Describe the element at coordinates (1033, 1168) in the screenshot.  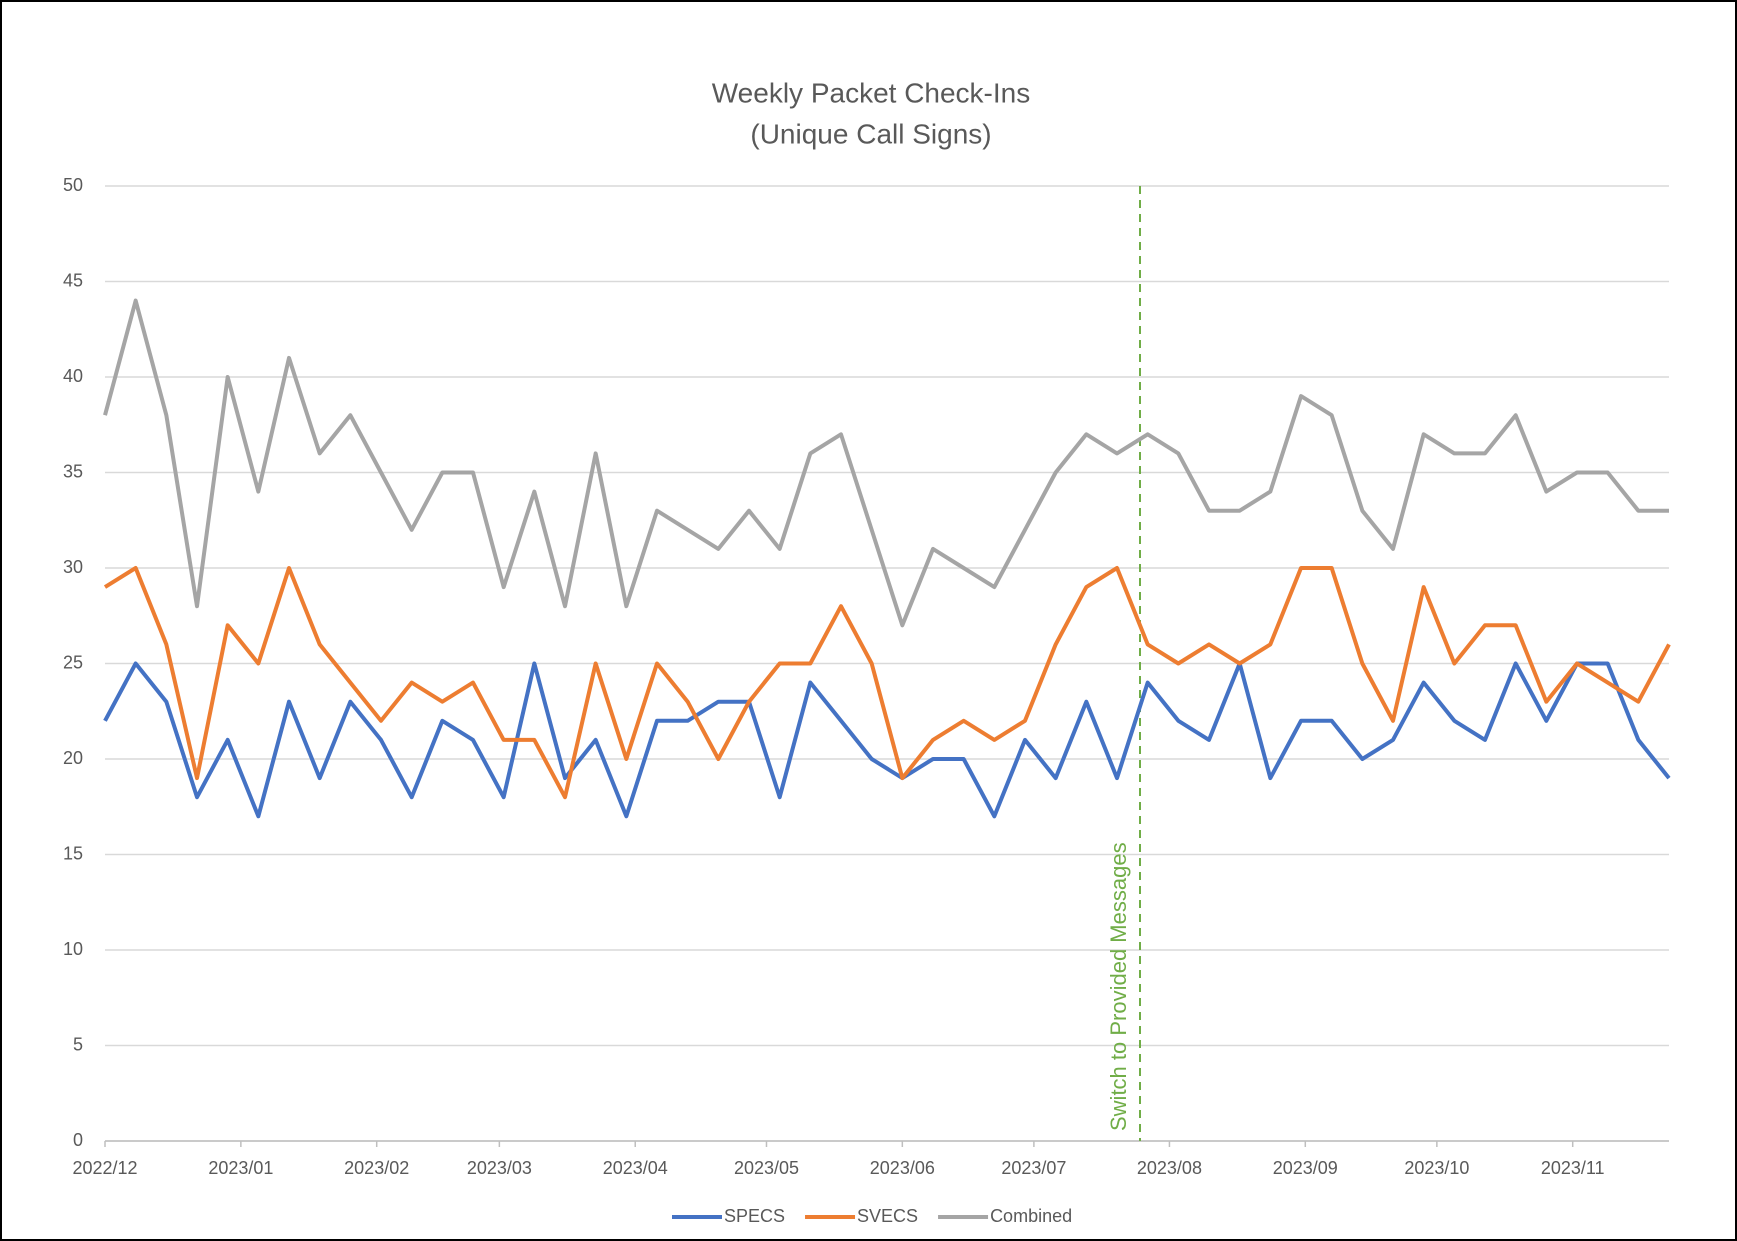
I see `x-tick-label: 2023/07` at that location.